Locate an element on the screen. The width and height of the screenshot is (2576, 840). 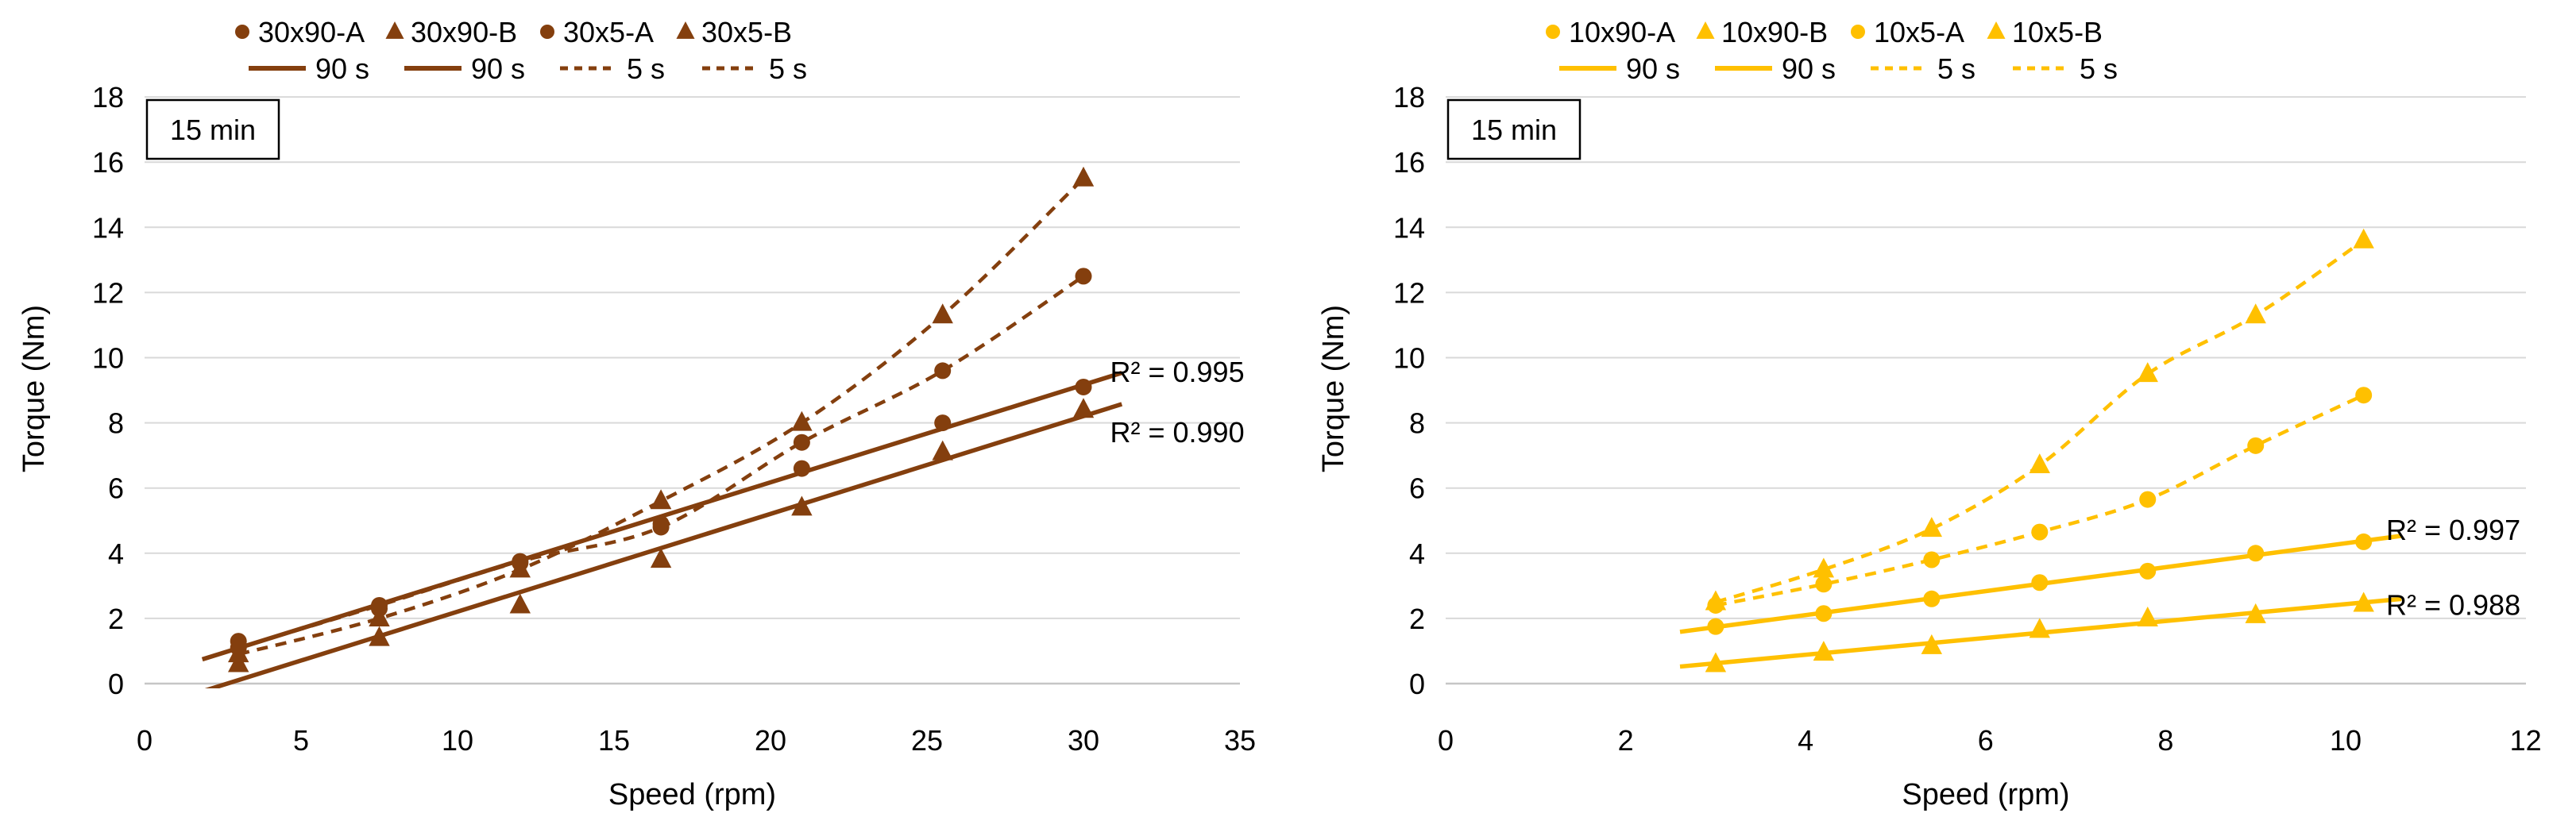
series-10x90-A is located at coordinates (2040, 584).